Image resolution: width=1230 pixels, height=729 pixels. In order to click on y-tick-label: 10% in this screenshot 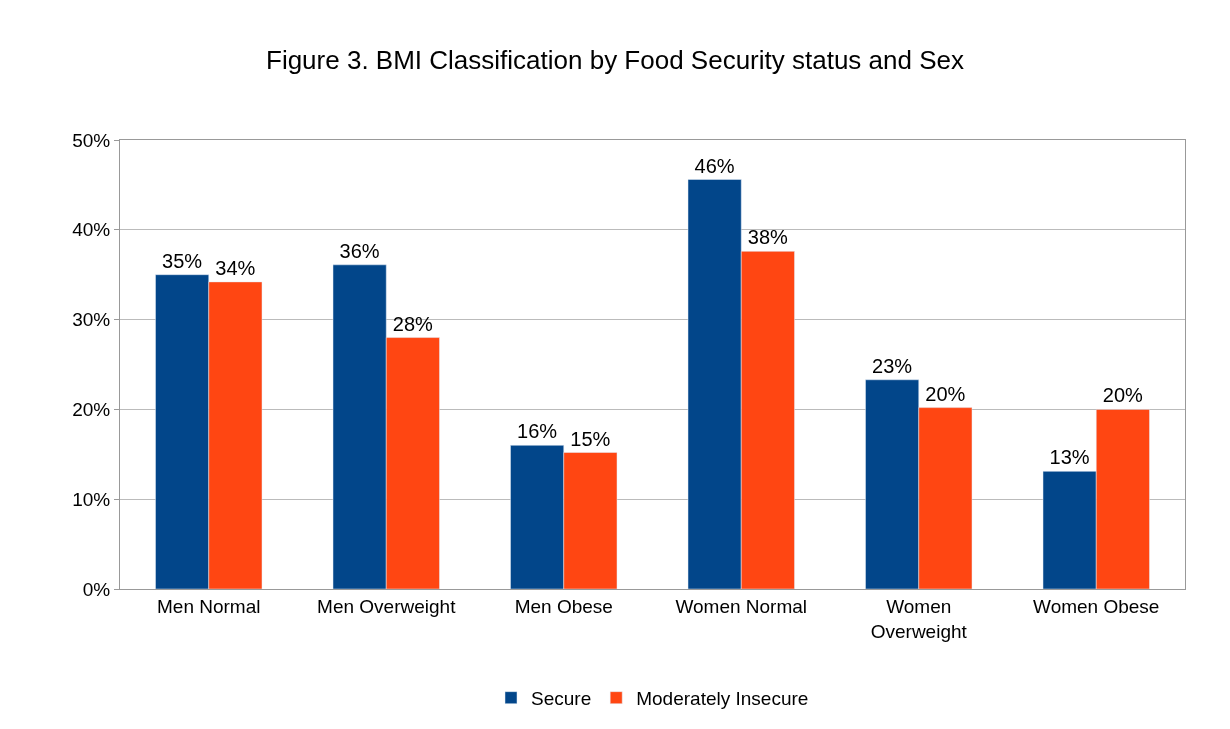, I will do `click(91, 499)`.